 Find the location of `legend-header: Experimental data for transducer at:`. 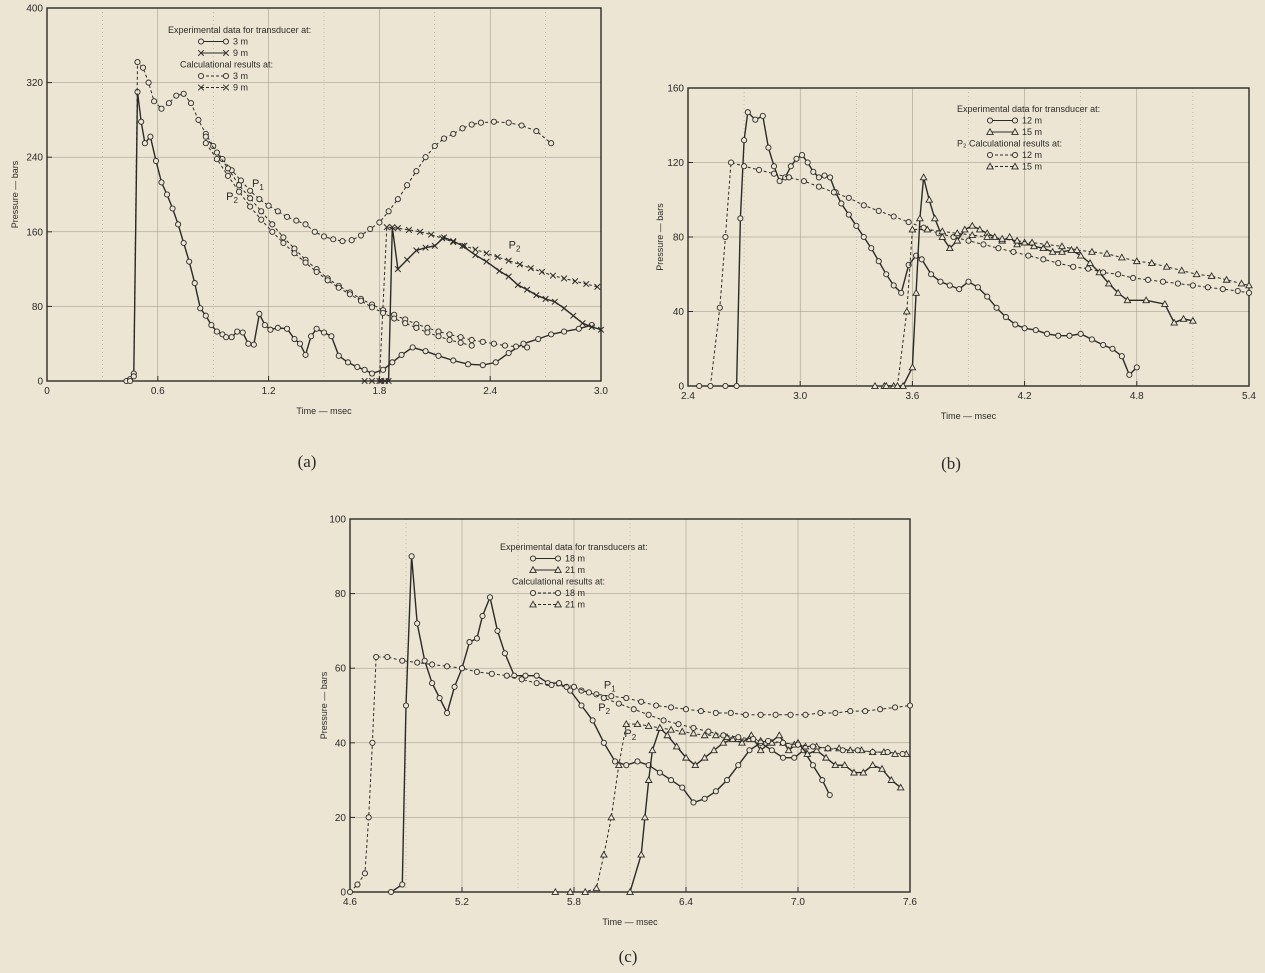

legend-header: Experimental data for transducer at: is located at coordinates (1028, 109).